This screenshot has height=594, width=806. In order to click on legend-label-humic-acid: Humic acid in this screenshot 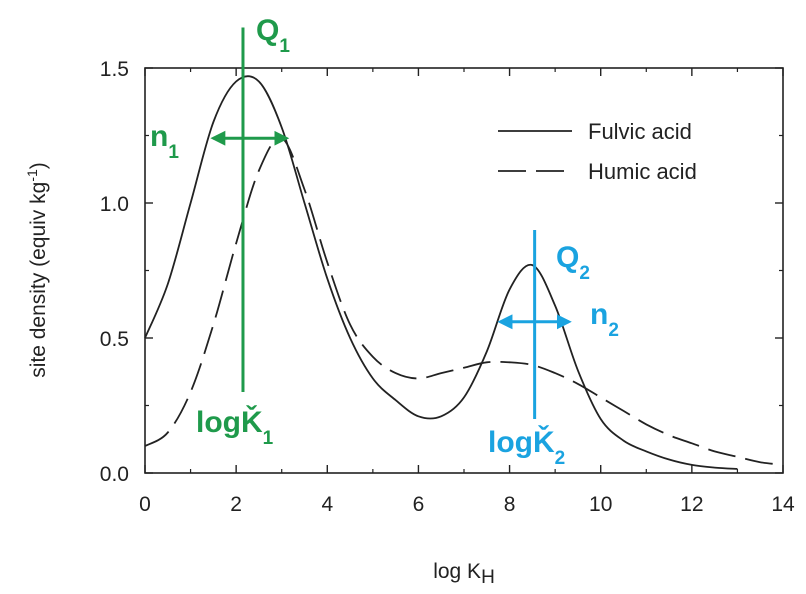, I will do `click(642, 171)`.